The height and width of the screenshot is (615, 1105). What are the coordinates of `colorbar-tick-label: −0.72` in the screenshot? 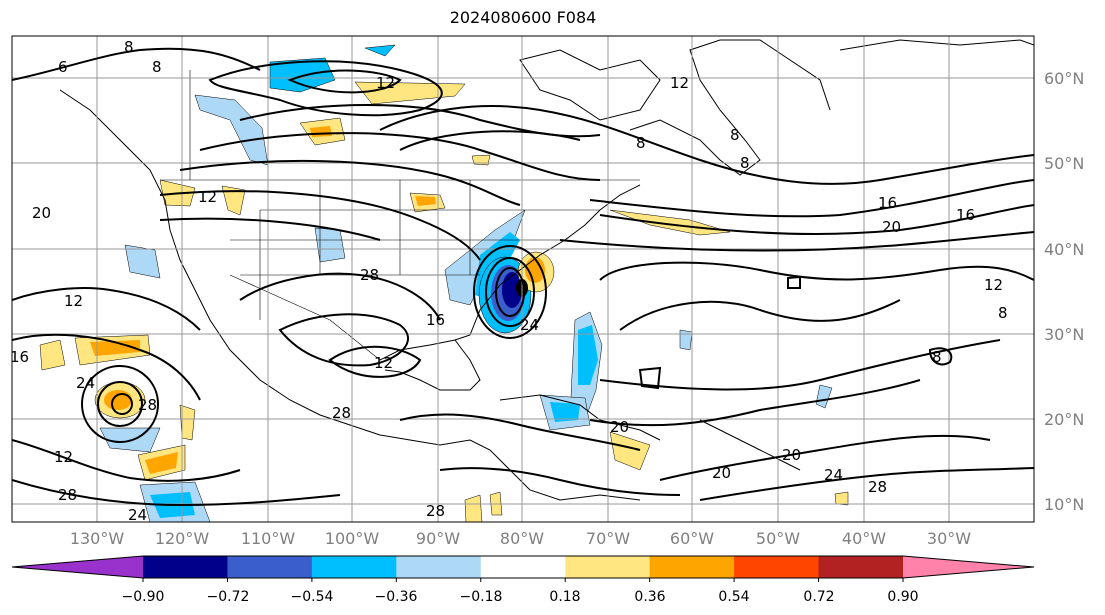 It's located at (228, 597).